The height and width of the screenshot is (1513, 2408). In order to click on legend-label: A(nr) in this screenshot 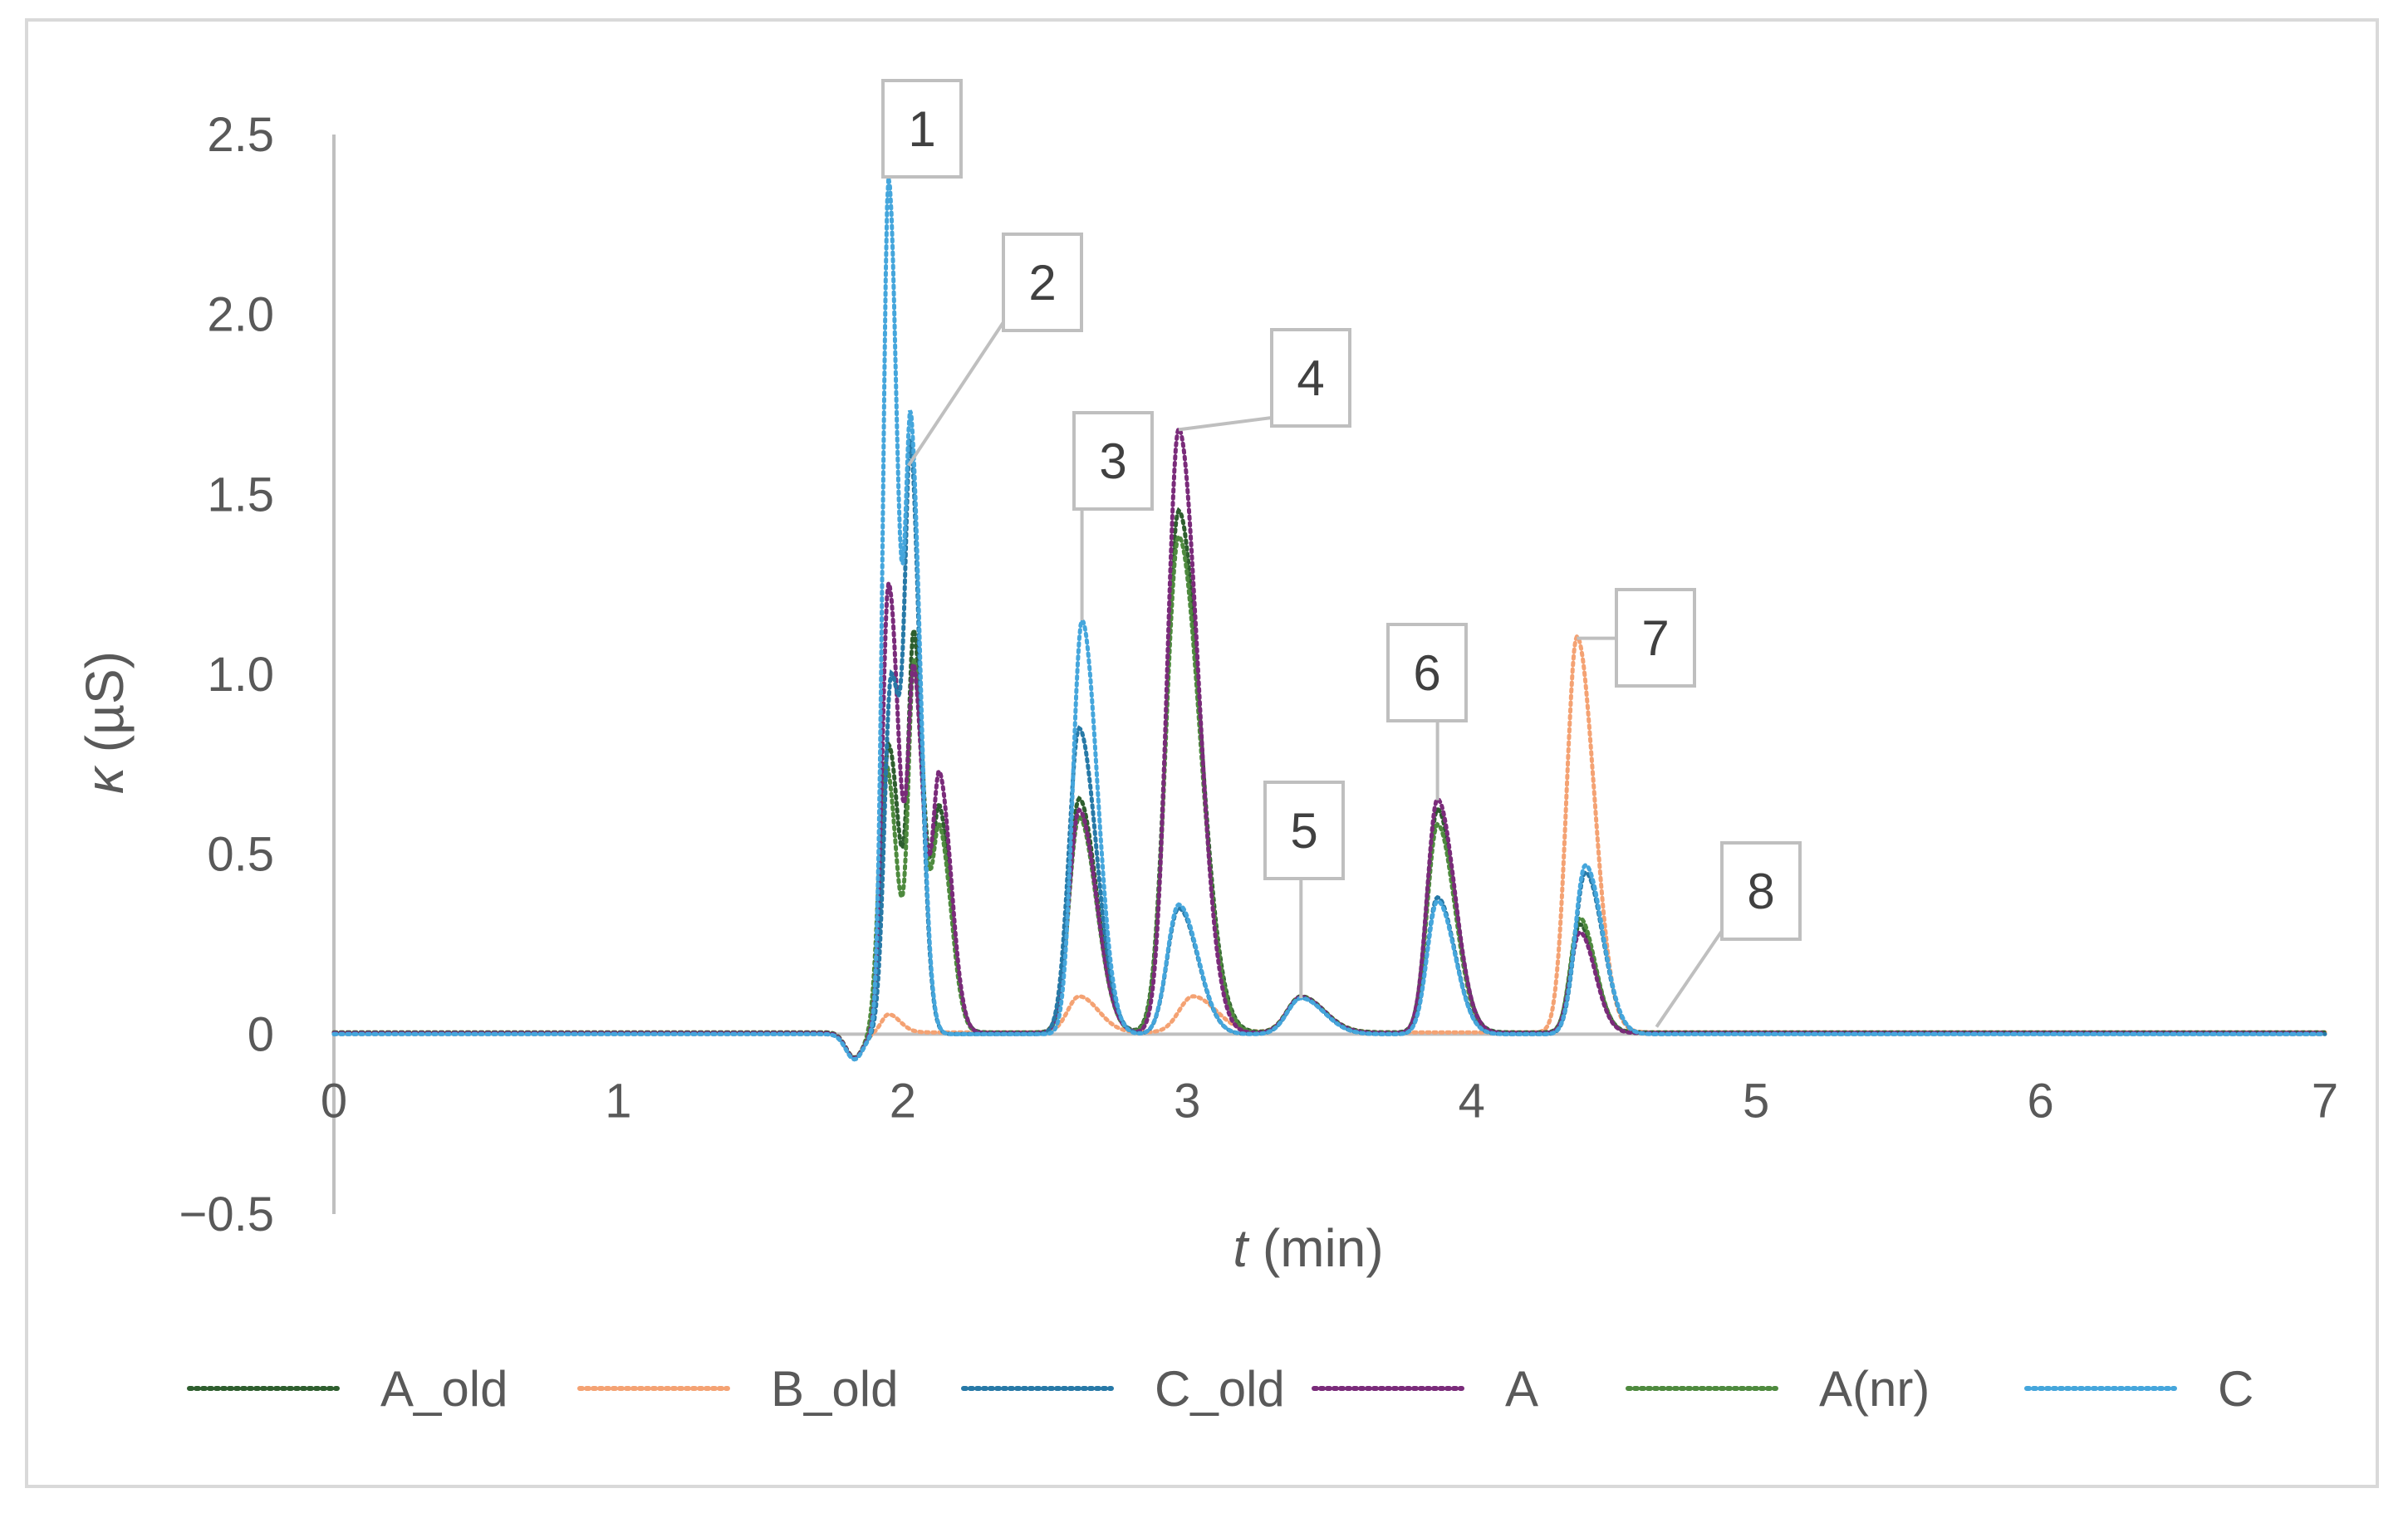, I will do `click(1875, 1389)`.